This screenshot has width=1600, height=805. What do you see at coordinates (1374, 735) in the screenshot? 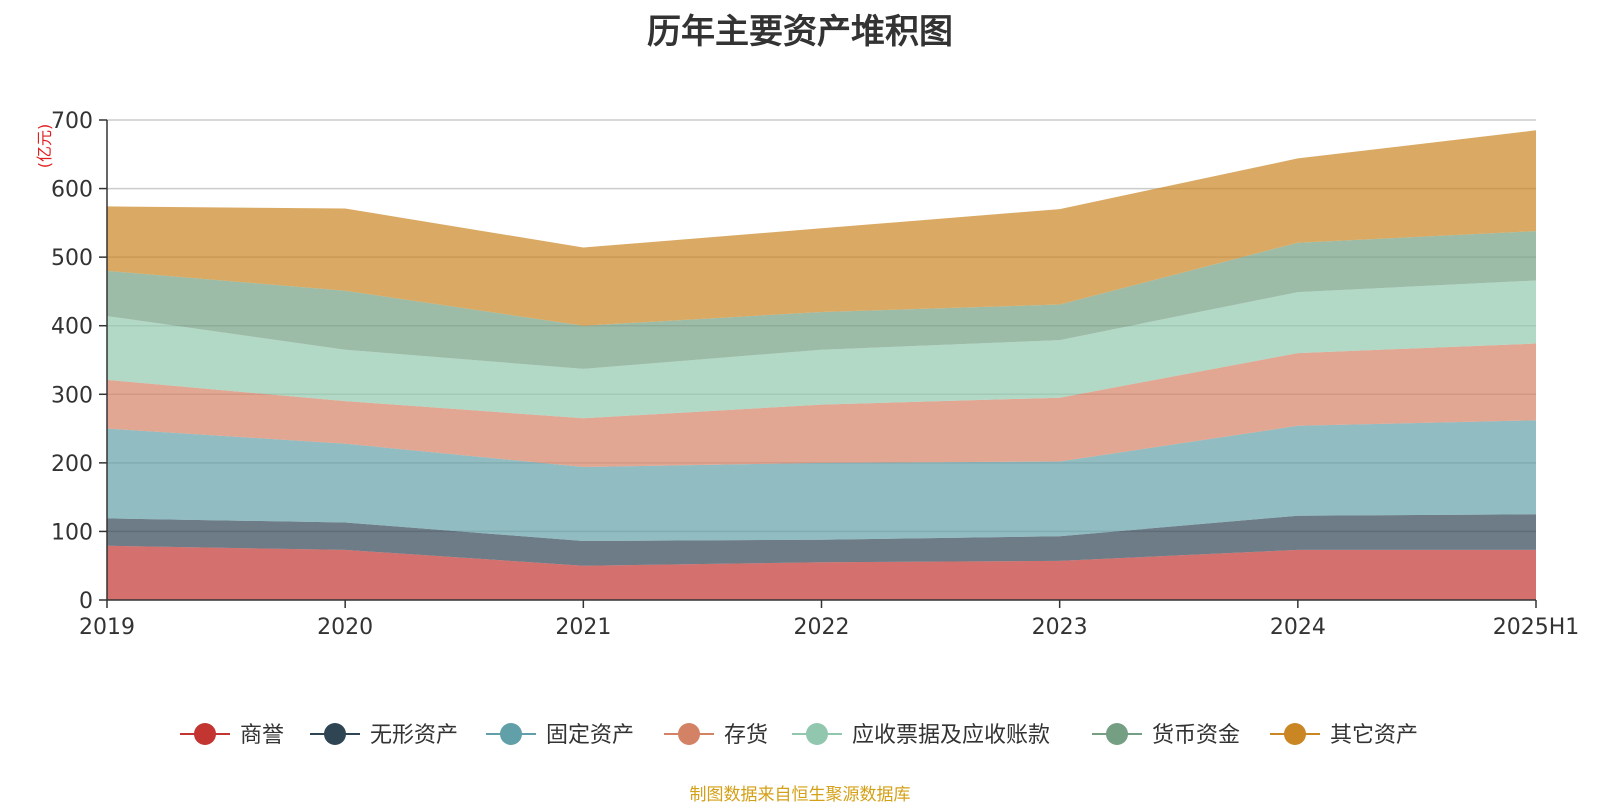
I see `legend-label-6: 其它资产` at bounding box center [1374, 735].